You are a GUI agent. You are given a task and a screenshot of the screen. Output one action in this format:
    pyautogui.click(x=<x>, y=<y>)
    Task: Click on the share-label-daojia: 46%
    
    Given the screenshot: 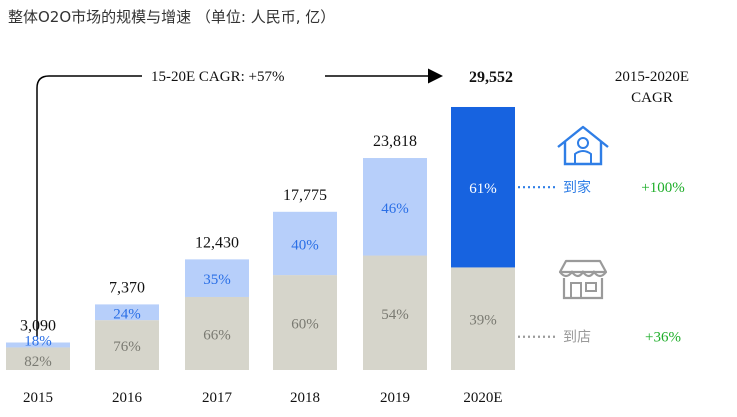 What is the action you would take?
    pyautogui.click(x=395, y=209)
    